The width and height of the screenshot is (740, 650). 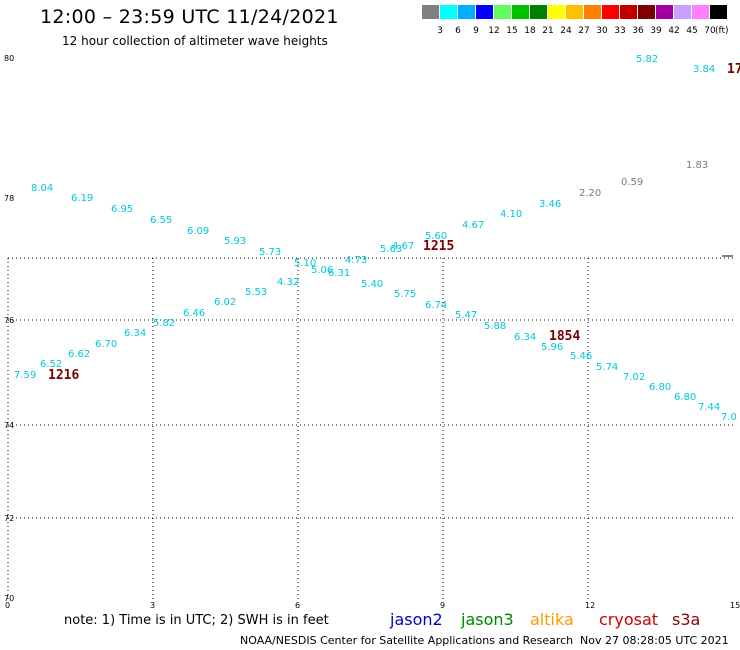 What do you see at coordinates (25, 375) in the screenshot?
I see `wave-height-value: 7.59` at bounding box center [25, 375].